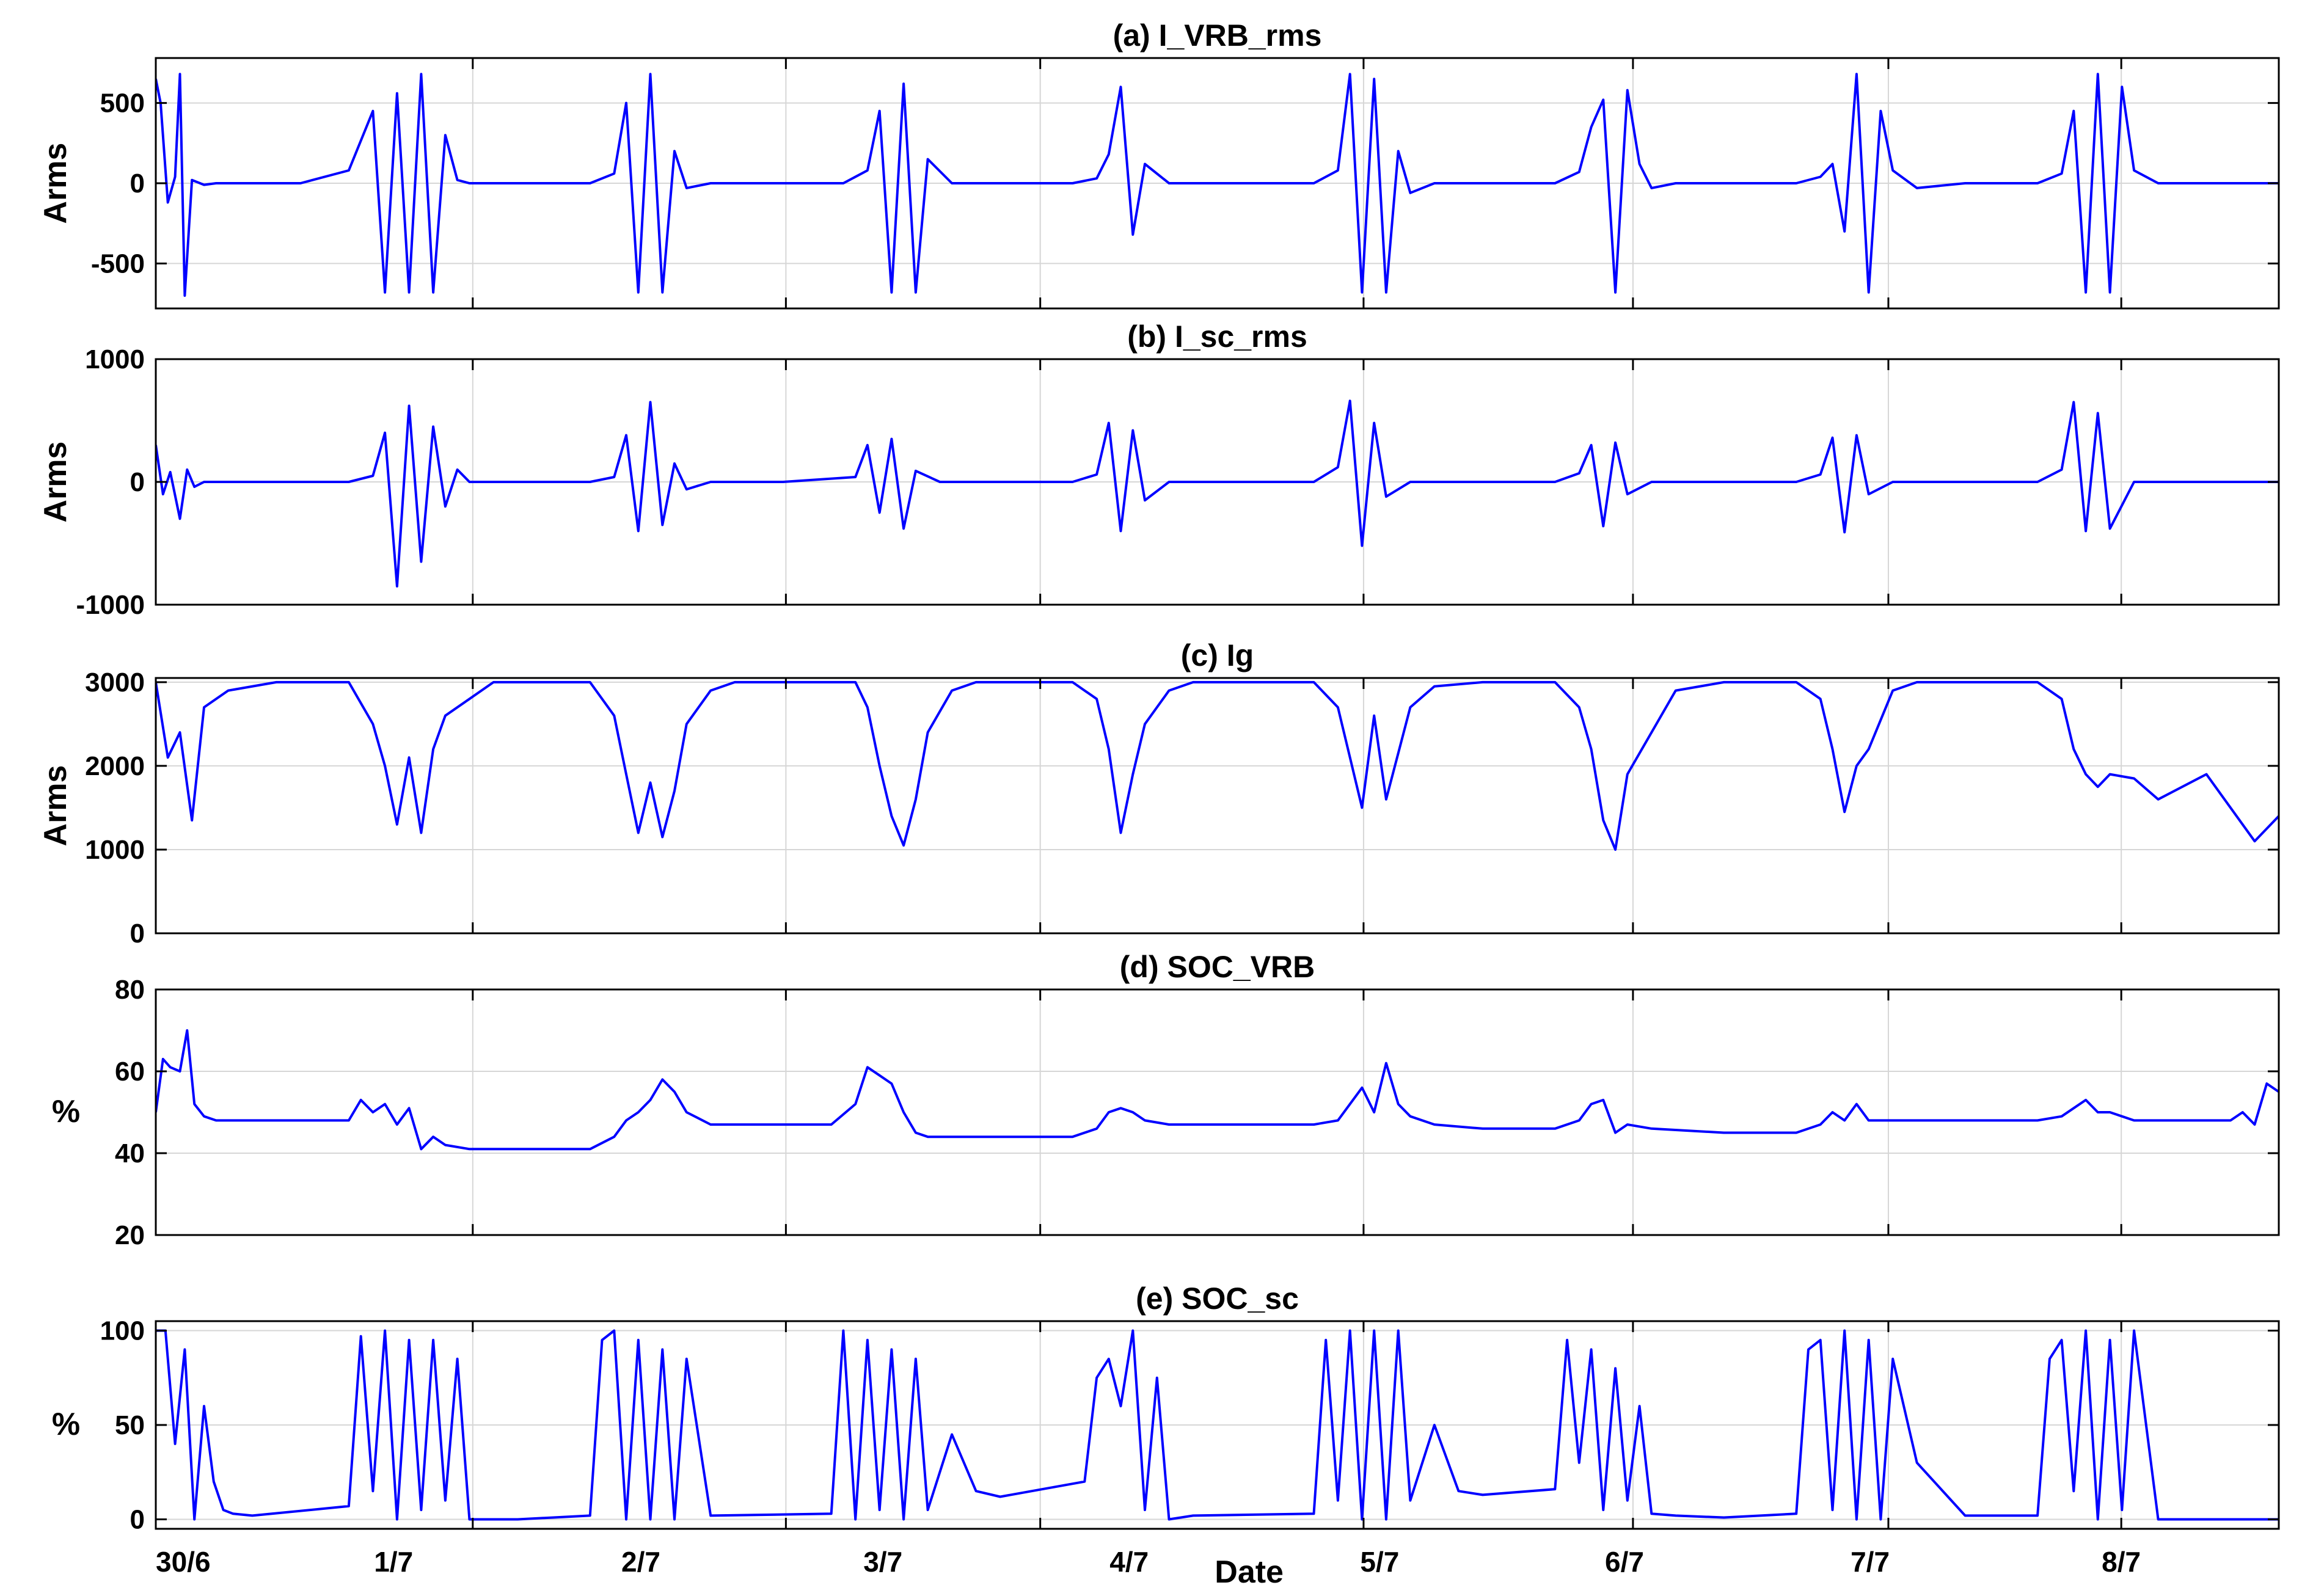 Image resolution: width=2313 pixels, height=1596 pixels. I want to click on subplot-title: (b) I_sc_rms, so click(1217, 336).